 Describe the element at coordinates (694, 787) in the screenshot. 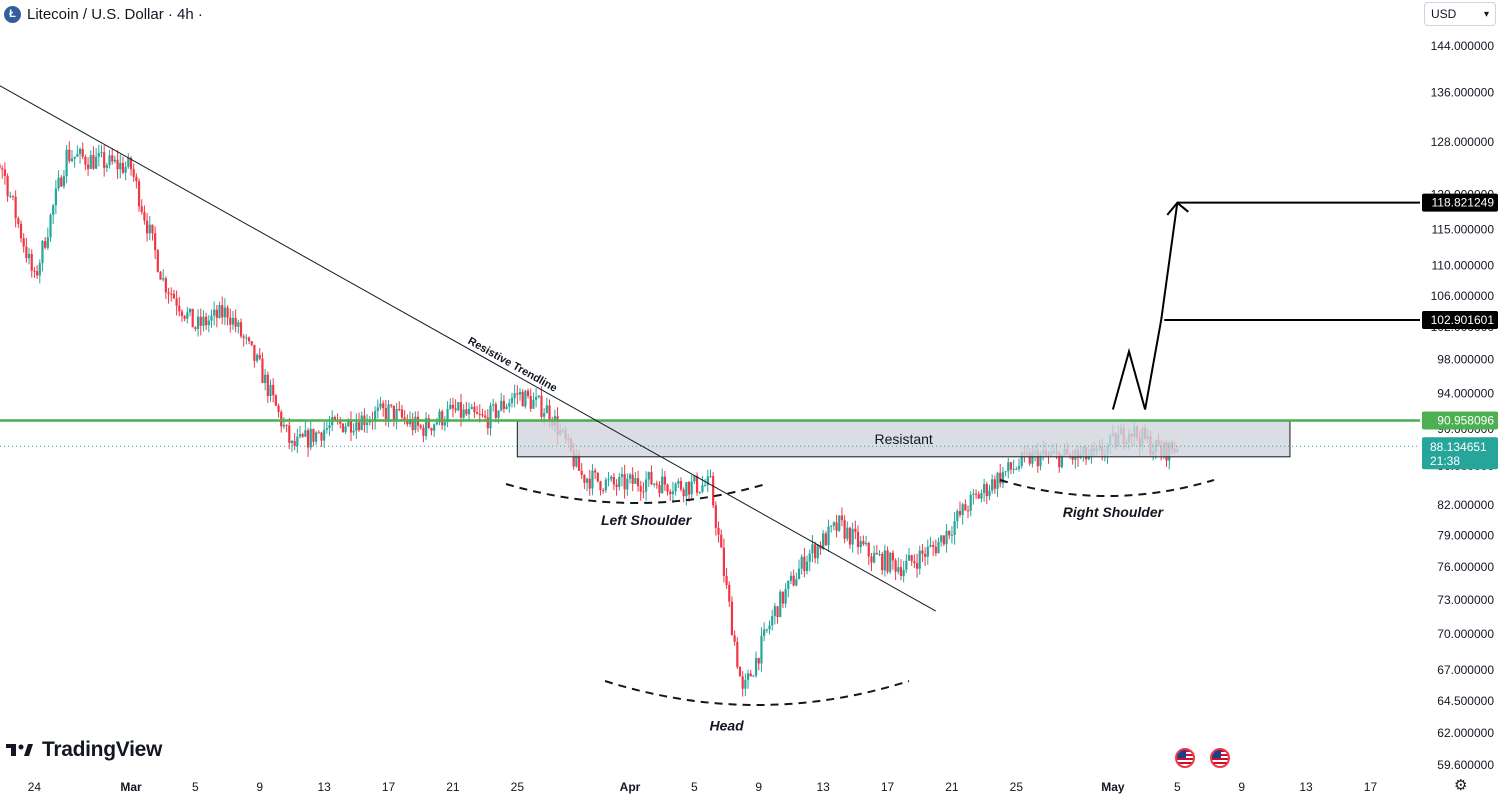

I see `time-tick-label: 5` at that location.